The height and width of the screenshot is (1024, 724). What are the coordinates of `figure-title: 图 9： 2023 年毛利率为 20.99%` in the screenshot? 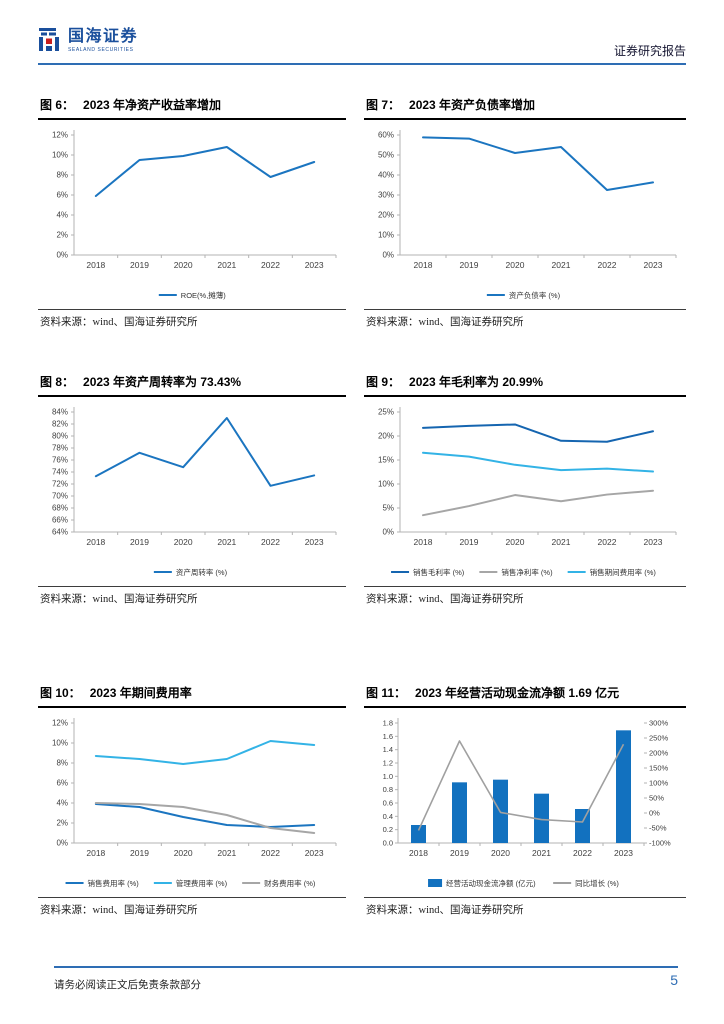 It's located at (525, 385).